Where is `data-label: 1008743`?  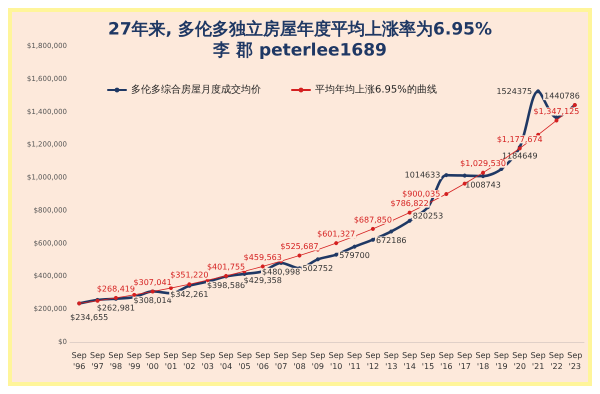
data-label: 1008743 is located at coordinates (483, 185).